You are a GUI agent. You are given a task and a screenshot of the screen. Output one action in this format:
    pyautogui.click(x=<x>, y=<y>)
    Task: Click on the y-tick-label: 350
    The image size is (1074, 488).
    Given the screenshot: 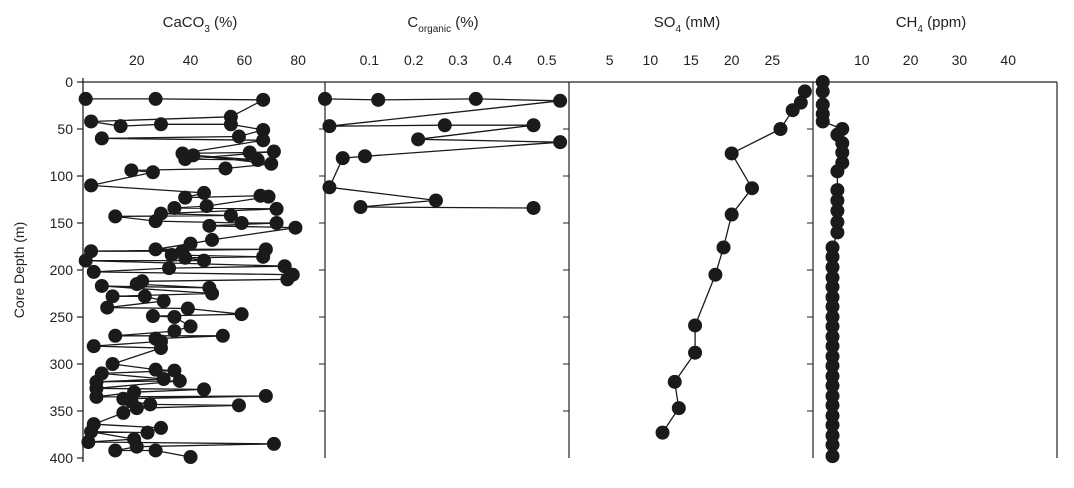 What is the action you would take?
    pyautogui.click(x=62, y=411)
    